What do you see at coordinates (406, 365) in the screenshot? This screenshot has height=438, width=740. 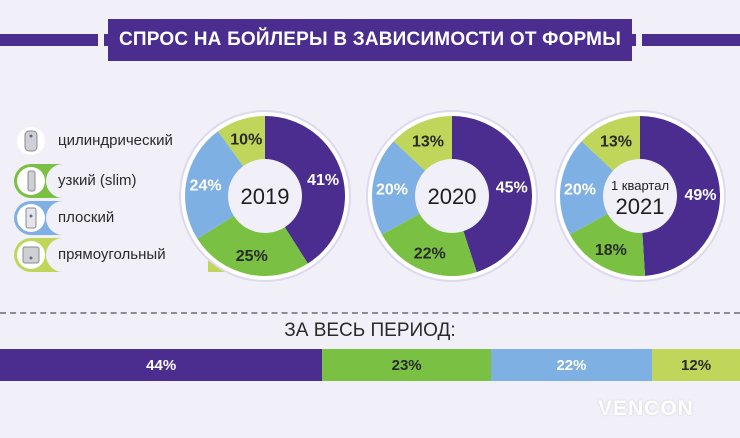 I see `bar-segment-1: 23%` at bounding box center [406, 365].